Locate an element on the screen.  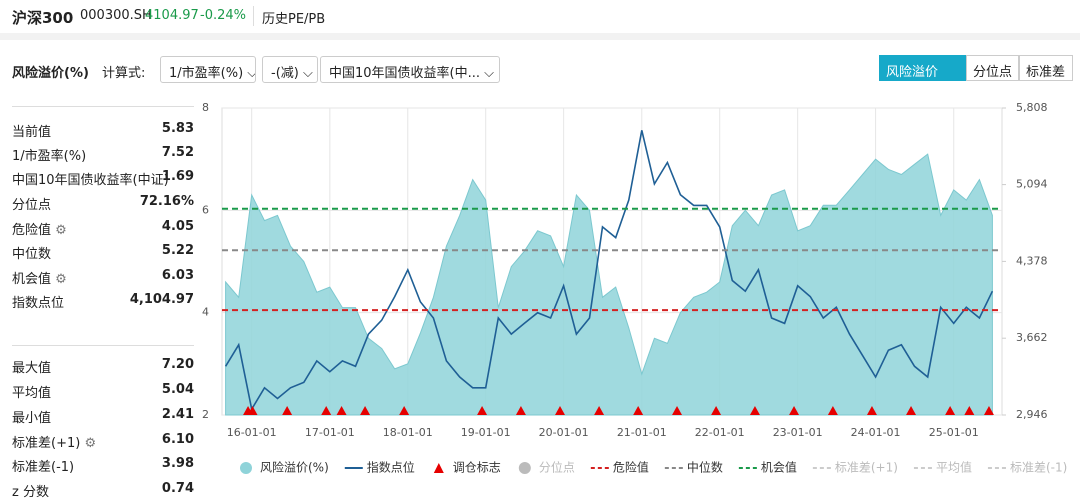
stat-value: 0.74 is located at coordinates (177, 488).